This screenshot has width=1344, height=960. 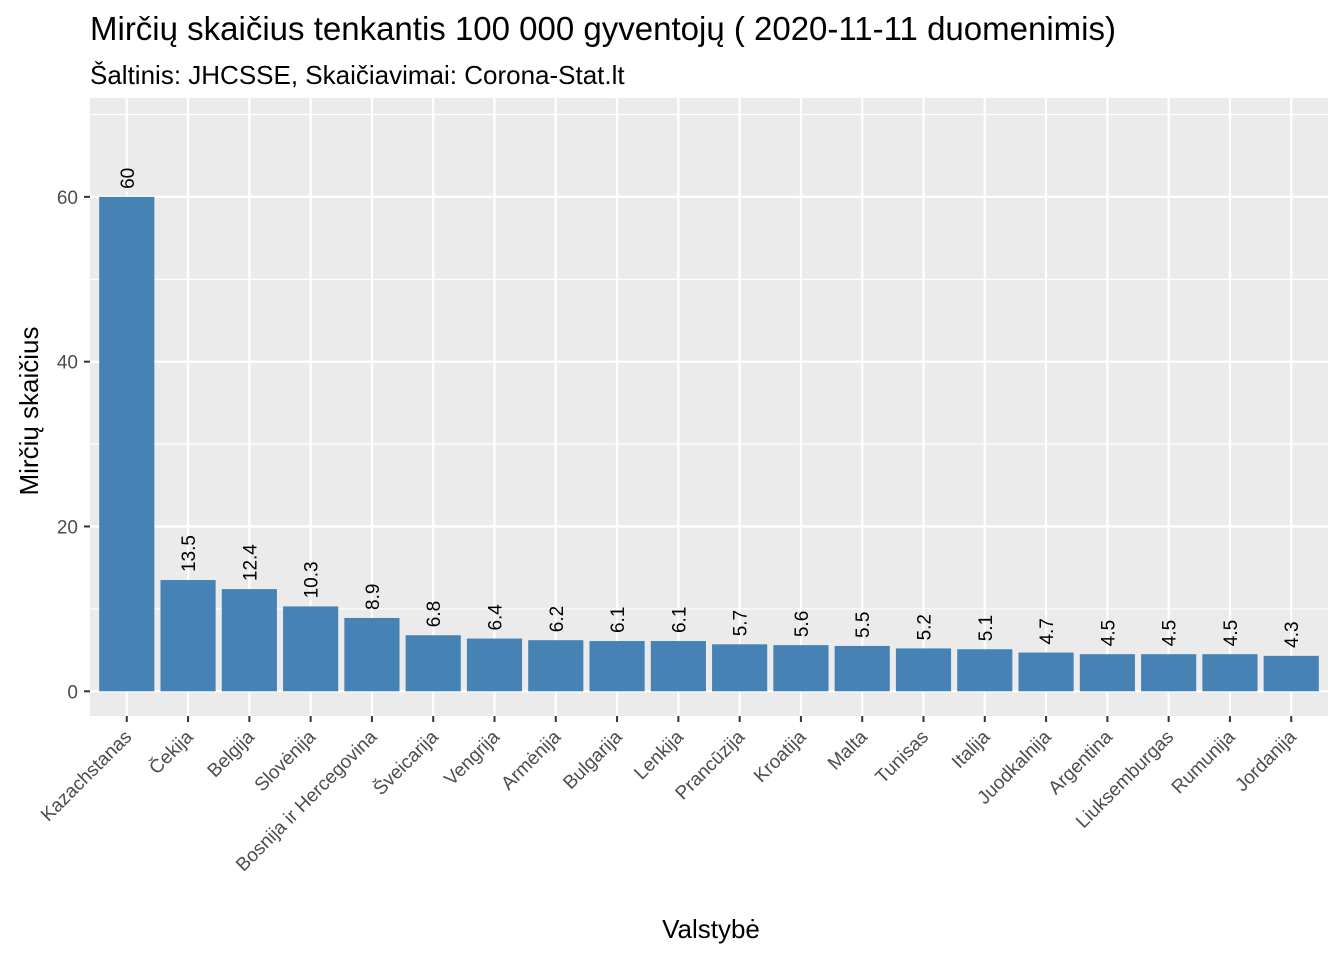 I want to click on x-tick-label: Rumunija, so click(x=1204, y=762).